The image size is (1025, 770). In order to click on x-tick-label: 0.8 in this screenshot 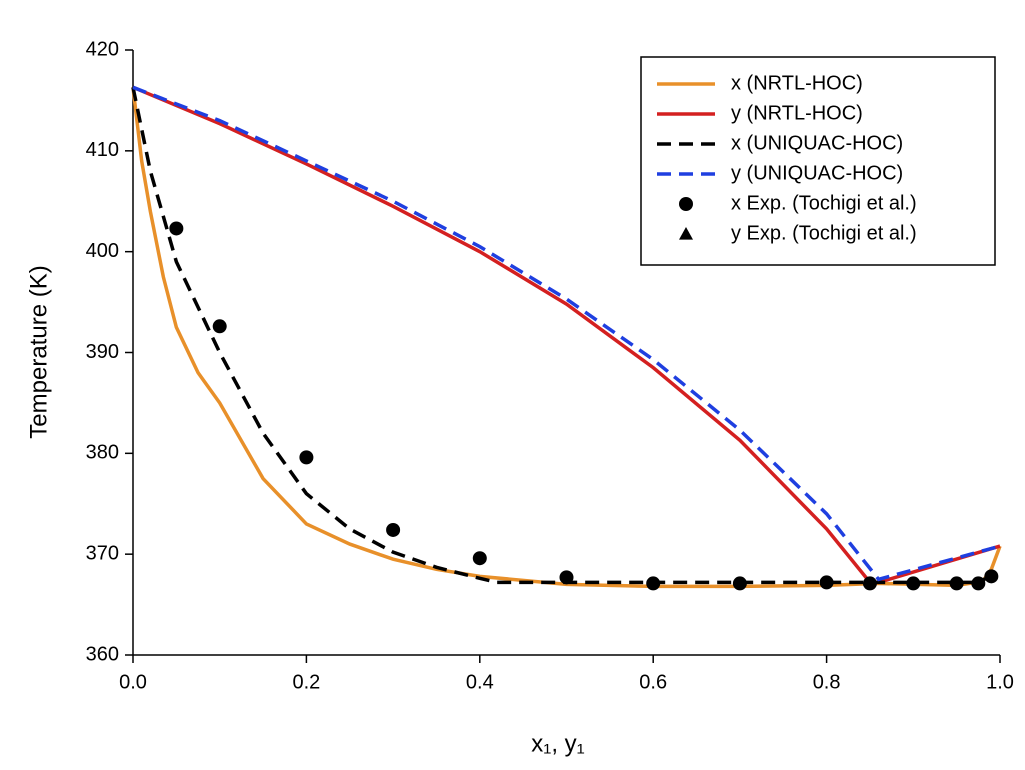, I will do `click(827, 682)`.